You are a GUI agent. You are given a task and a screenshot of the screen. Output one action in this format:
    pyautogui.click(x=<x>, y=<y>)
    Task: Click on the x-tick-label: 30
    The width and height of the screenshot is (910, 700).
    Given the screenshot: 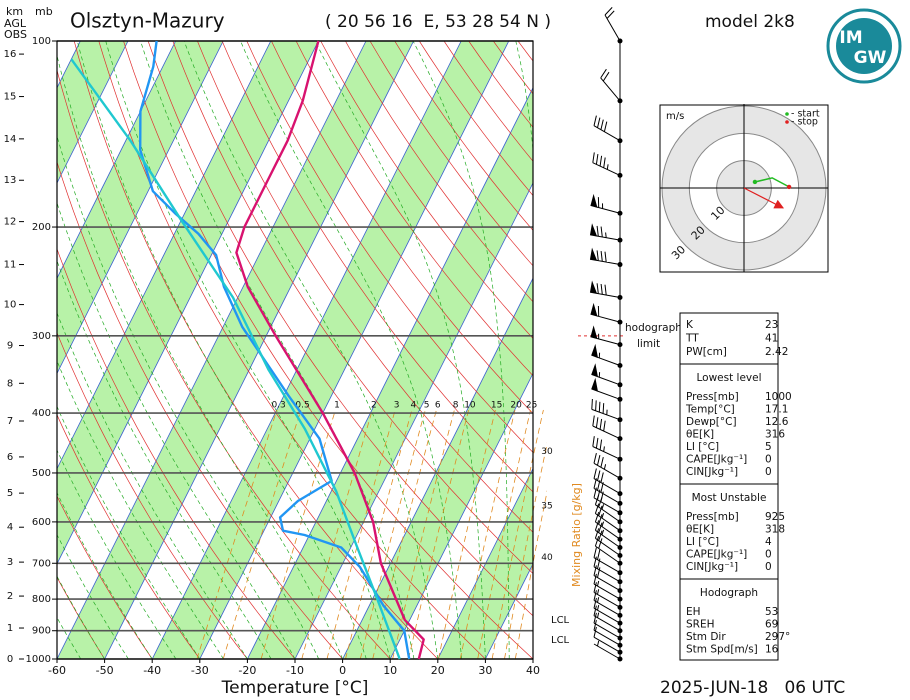 What is the action you would take?
    pyautogui.click(x=485, y=670)
    